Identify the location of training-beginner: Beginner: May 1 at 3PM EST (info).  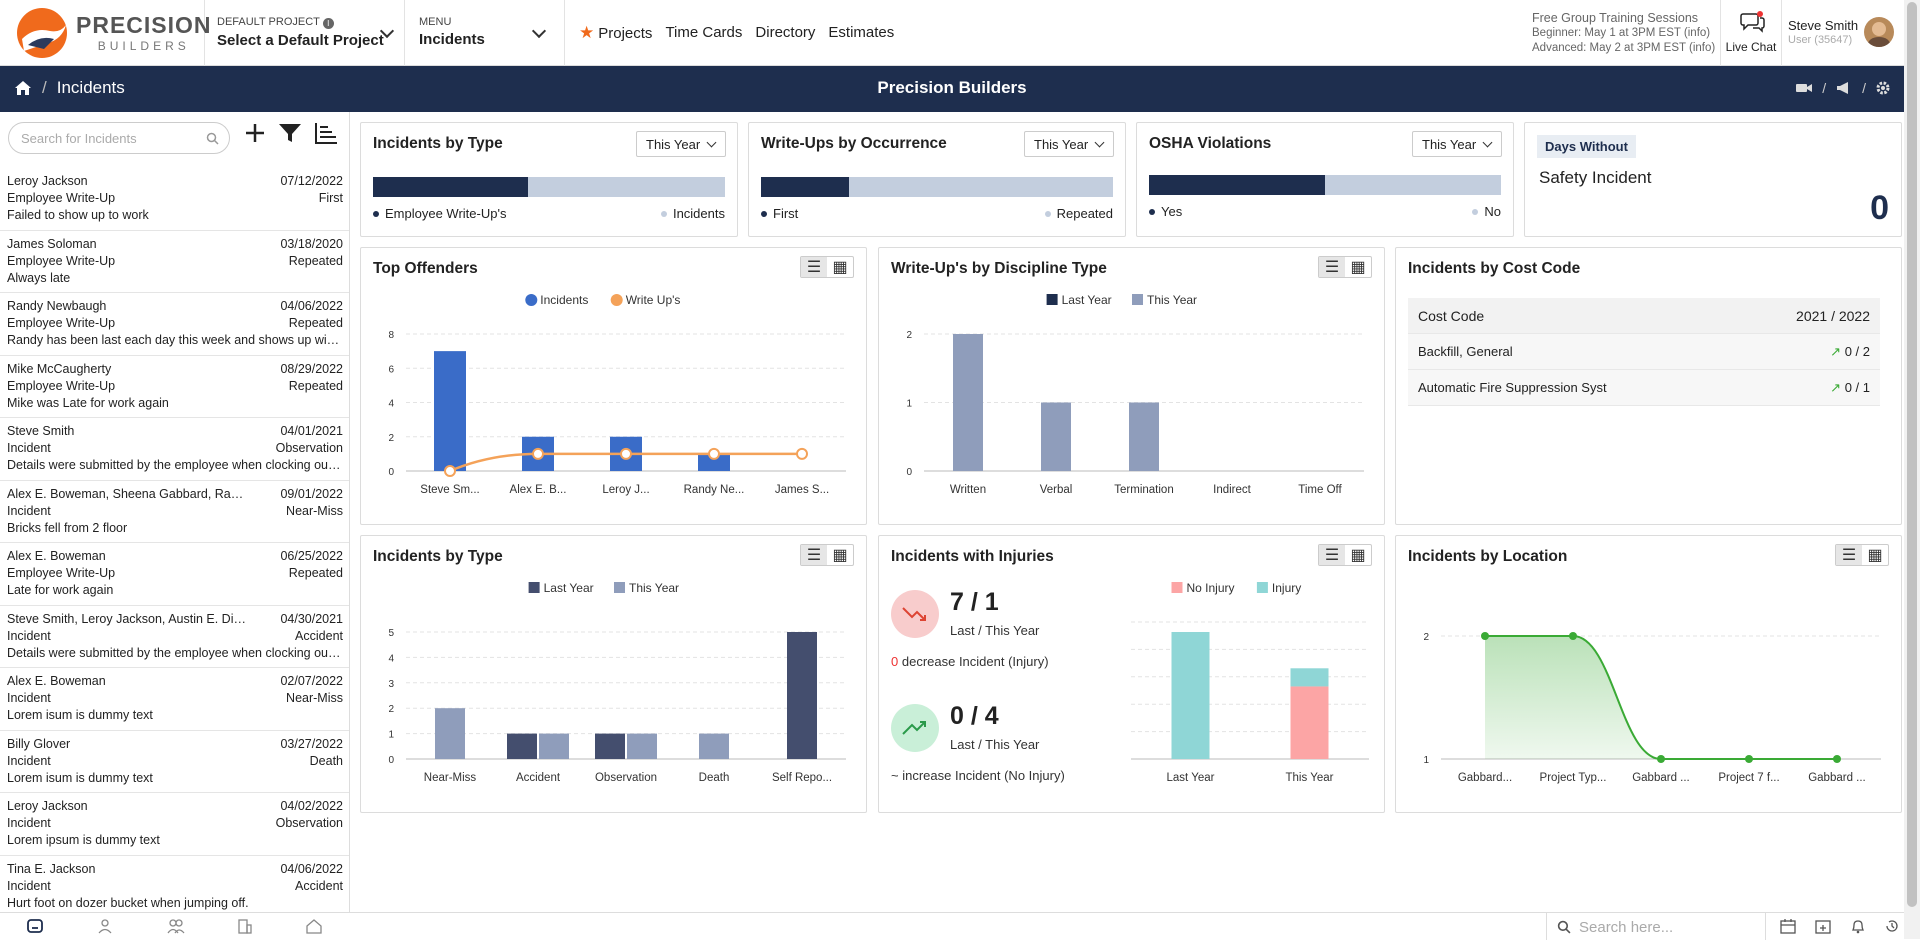
(1621, 33).